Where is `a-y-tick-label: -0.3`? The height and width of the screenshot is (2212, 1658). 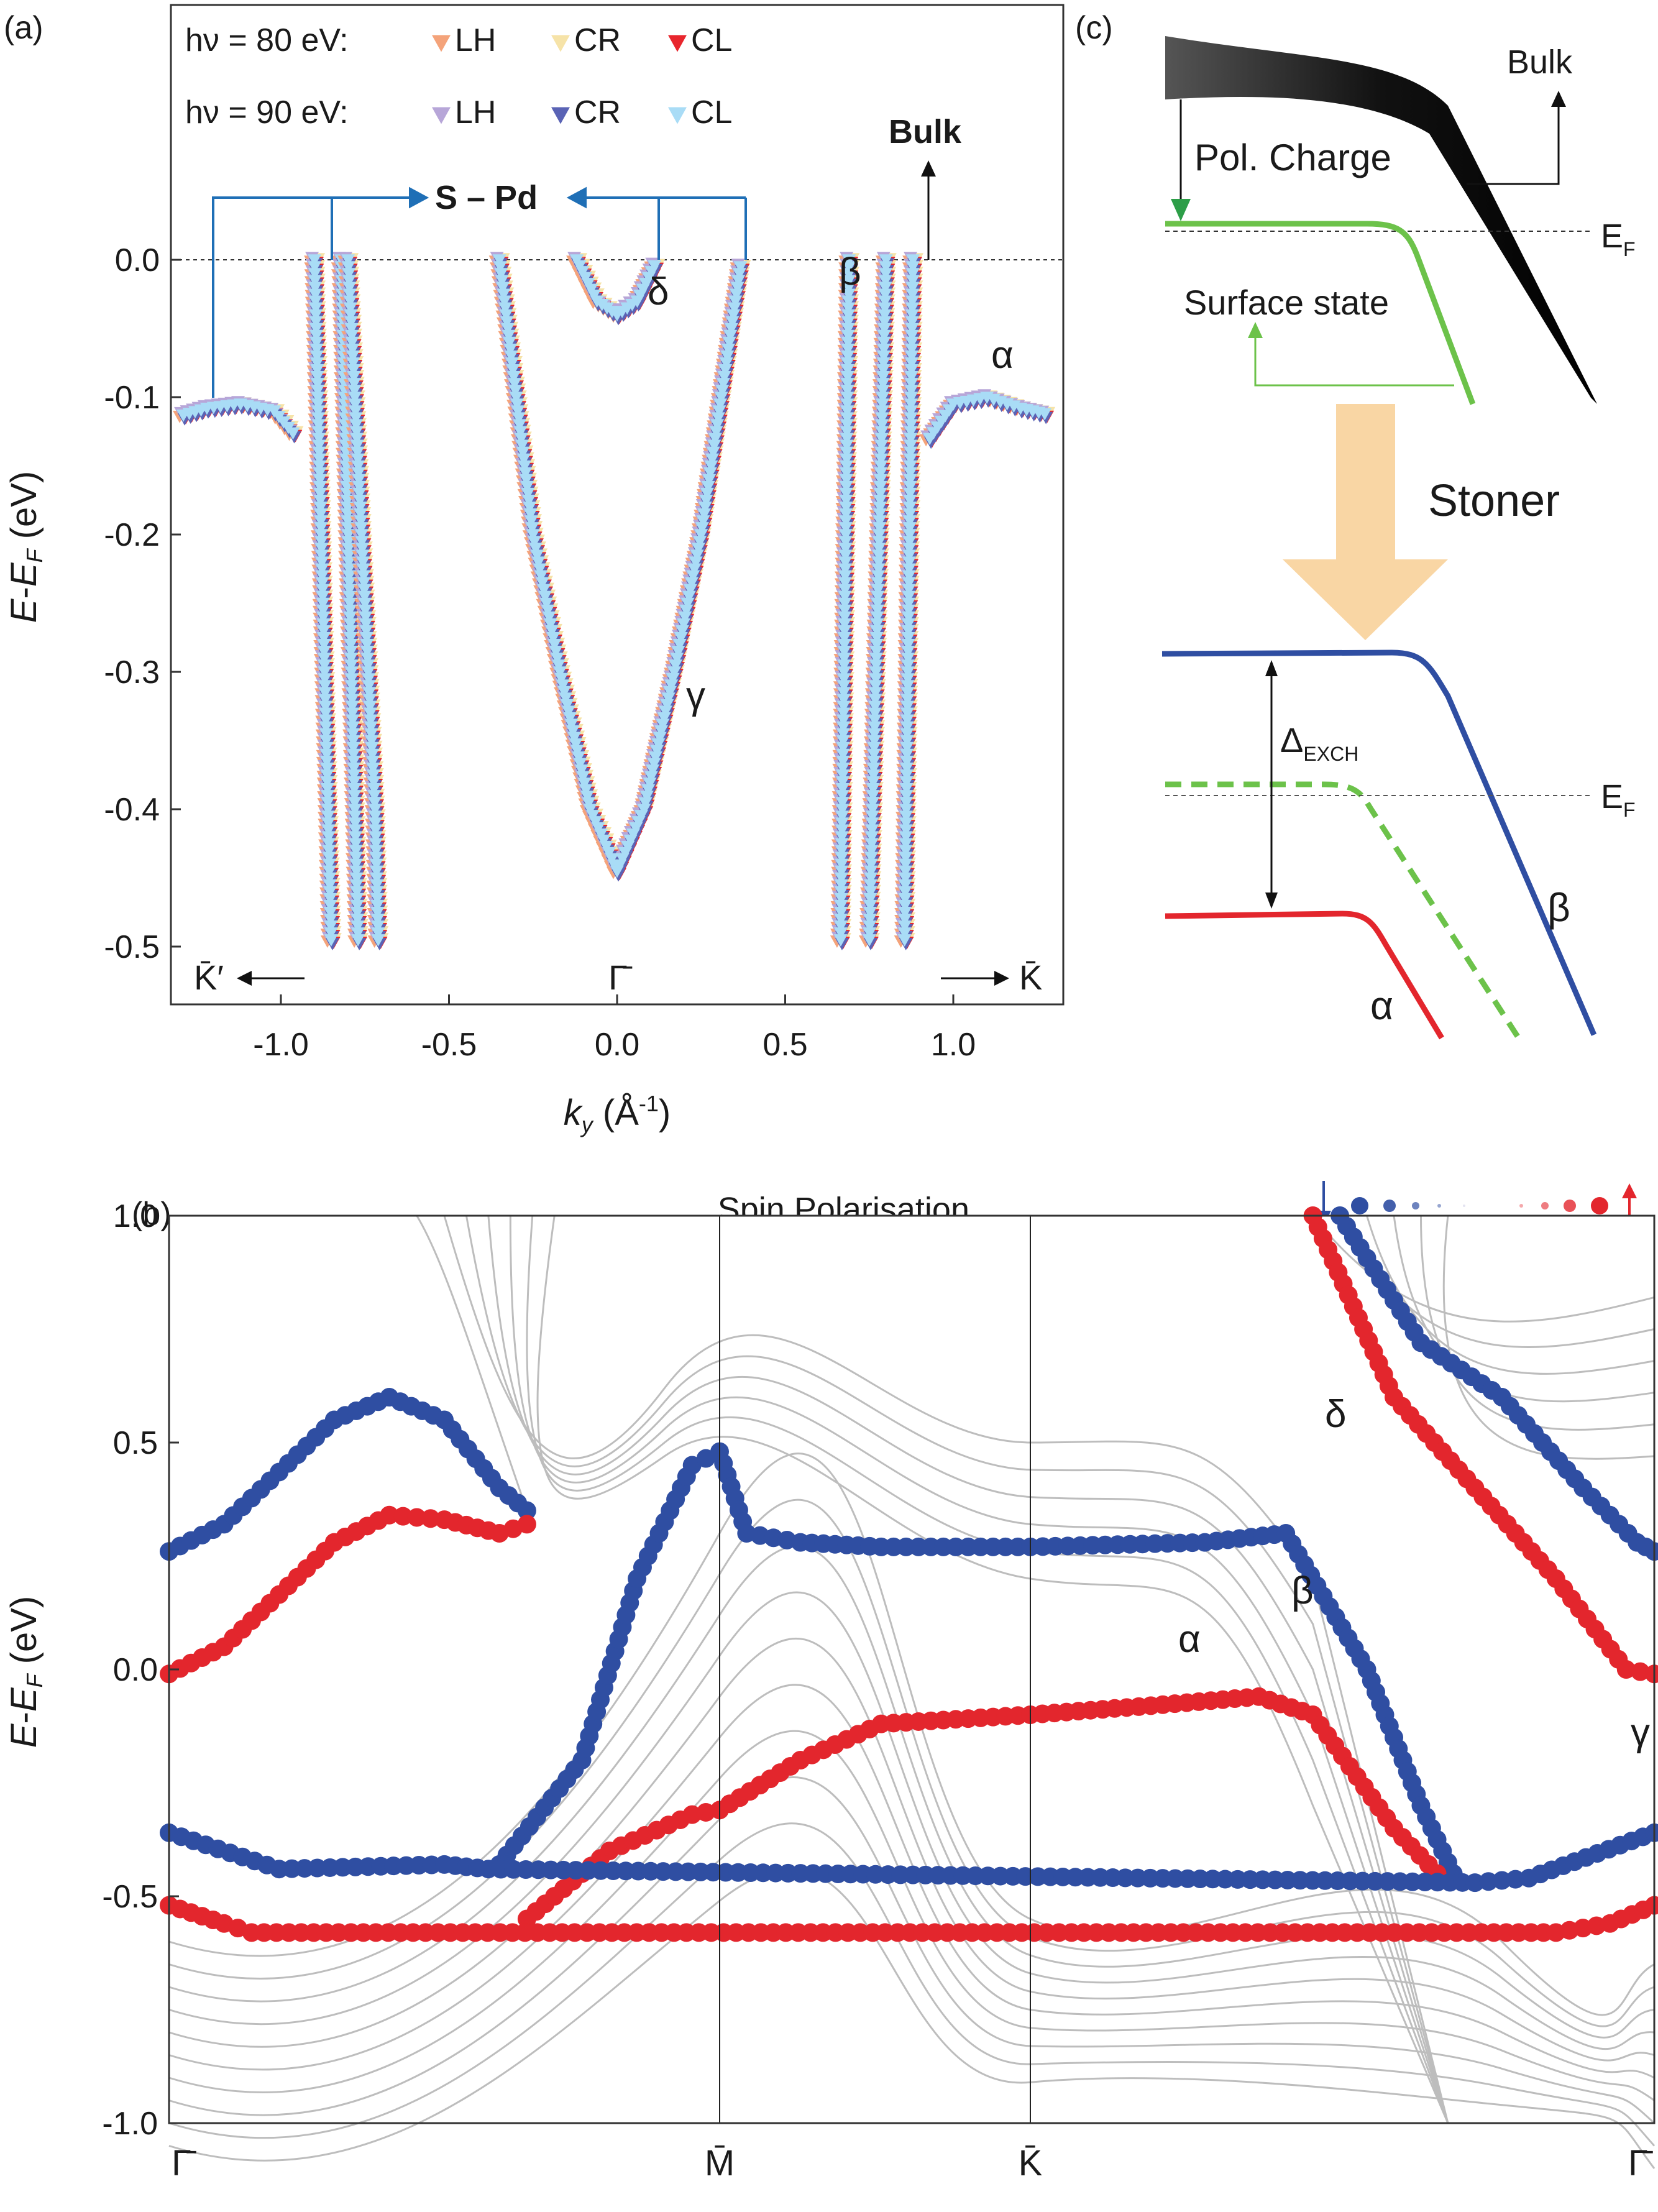 a-y-tick-label: -0.3 is located at coordinates (132, 672).